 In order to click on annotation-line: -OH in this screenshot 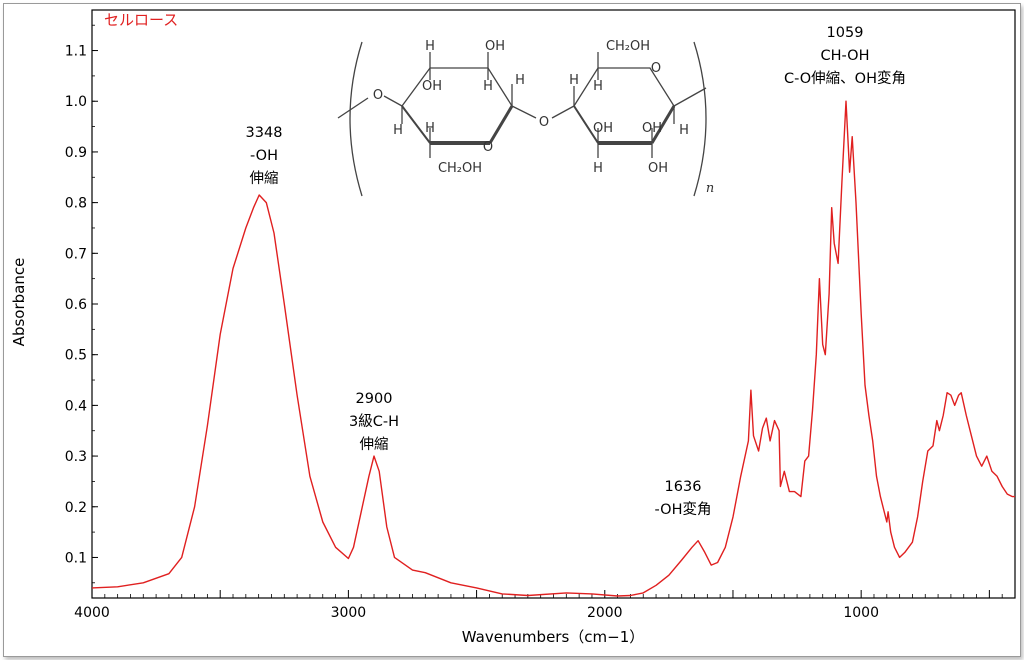, I will do `click(264, 156)`.